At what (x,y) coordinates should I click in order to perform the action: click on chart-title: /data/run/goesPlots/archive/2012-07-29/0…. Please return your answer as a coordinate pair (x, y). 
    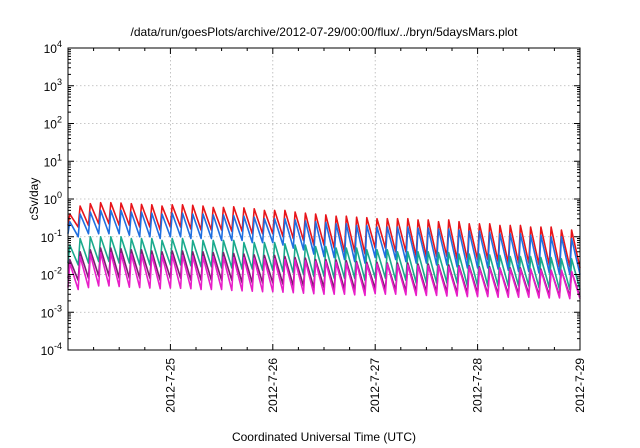
    Looking at the image, I should click on (325, 32).